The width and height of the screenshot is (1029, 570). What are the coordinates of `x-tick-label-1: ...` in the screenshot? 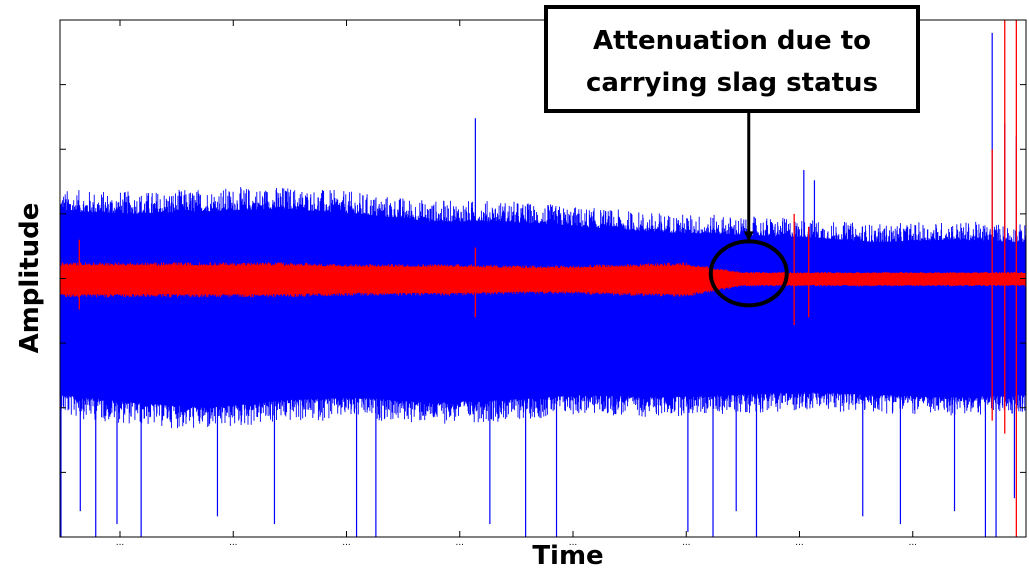 It's located at (233, 543).